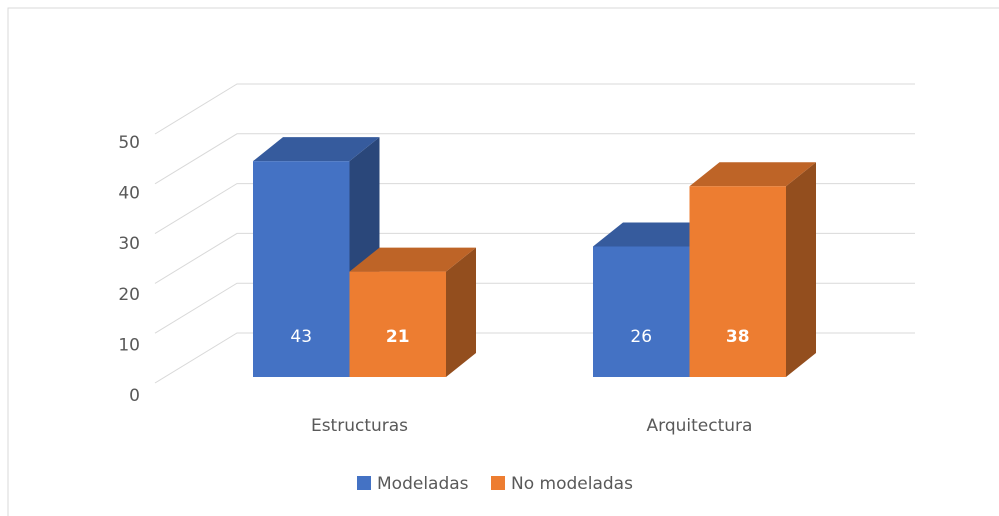 The width and height of the screenshot is (999, 516). What do you see at coordinates (398, 337) in the screenshot?
I see `data-label: 21` at bounding box center [398, 337].